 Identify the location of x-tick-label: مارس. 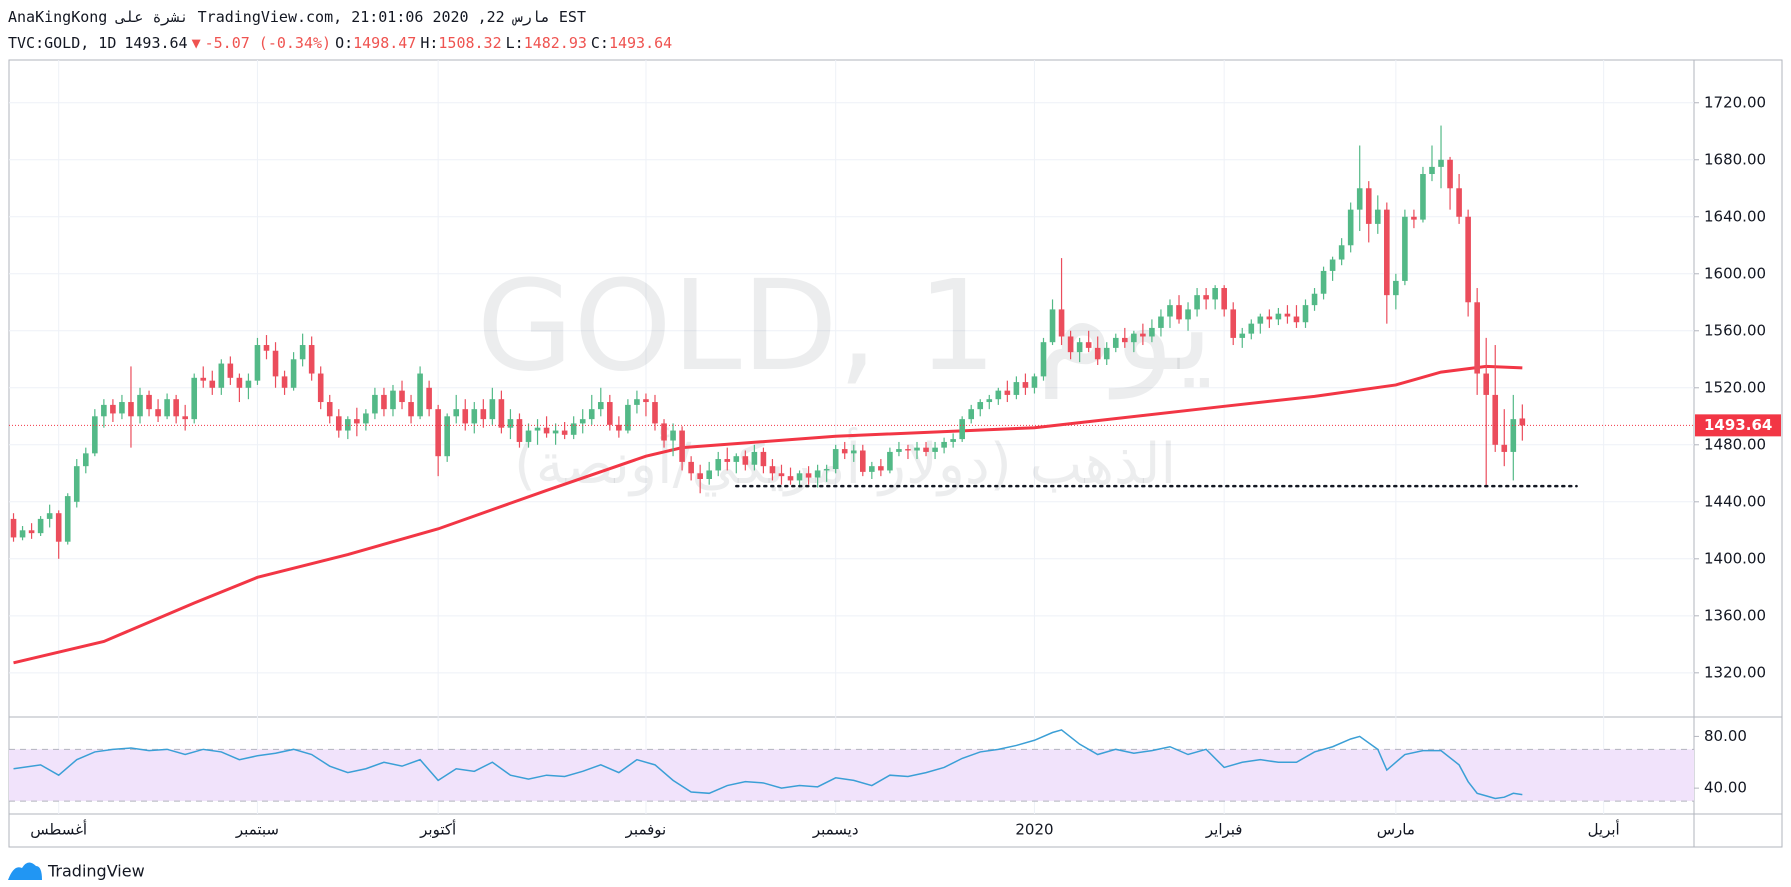
(1396, 830).